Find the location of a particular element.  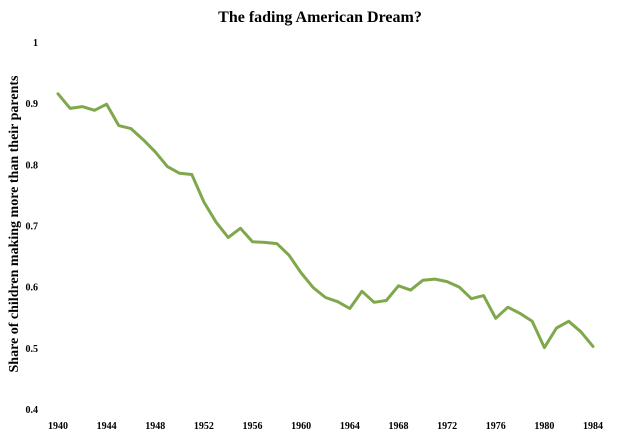

x-tick-label: 1944 is located at coordinates (107, 426).